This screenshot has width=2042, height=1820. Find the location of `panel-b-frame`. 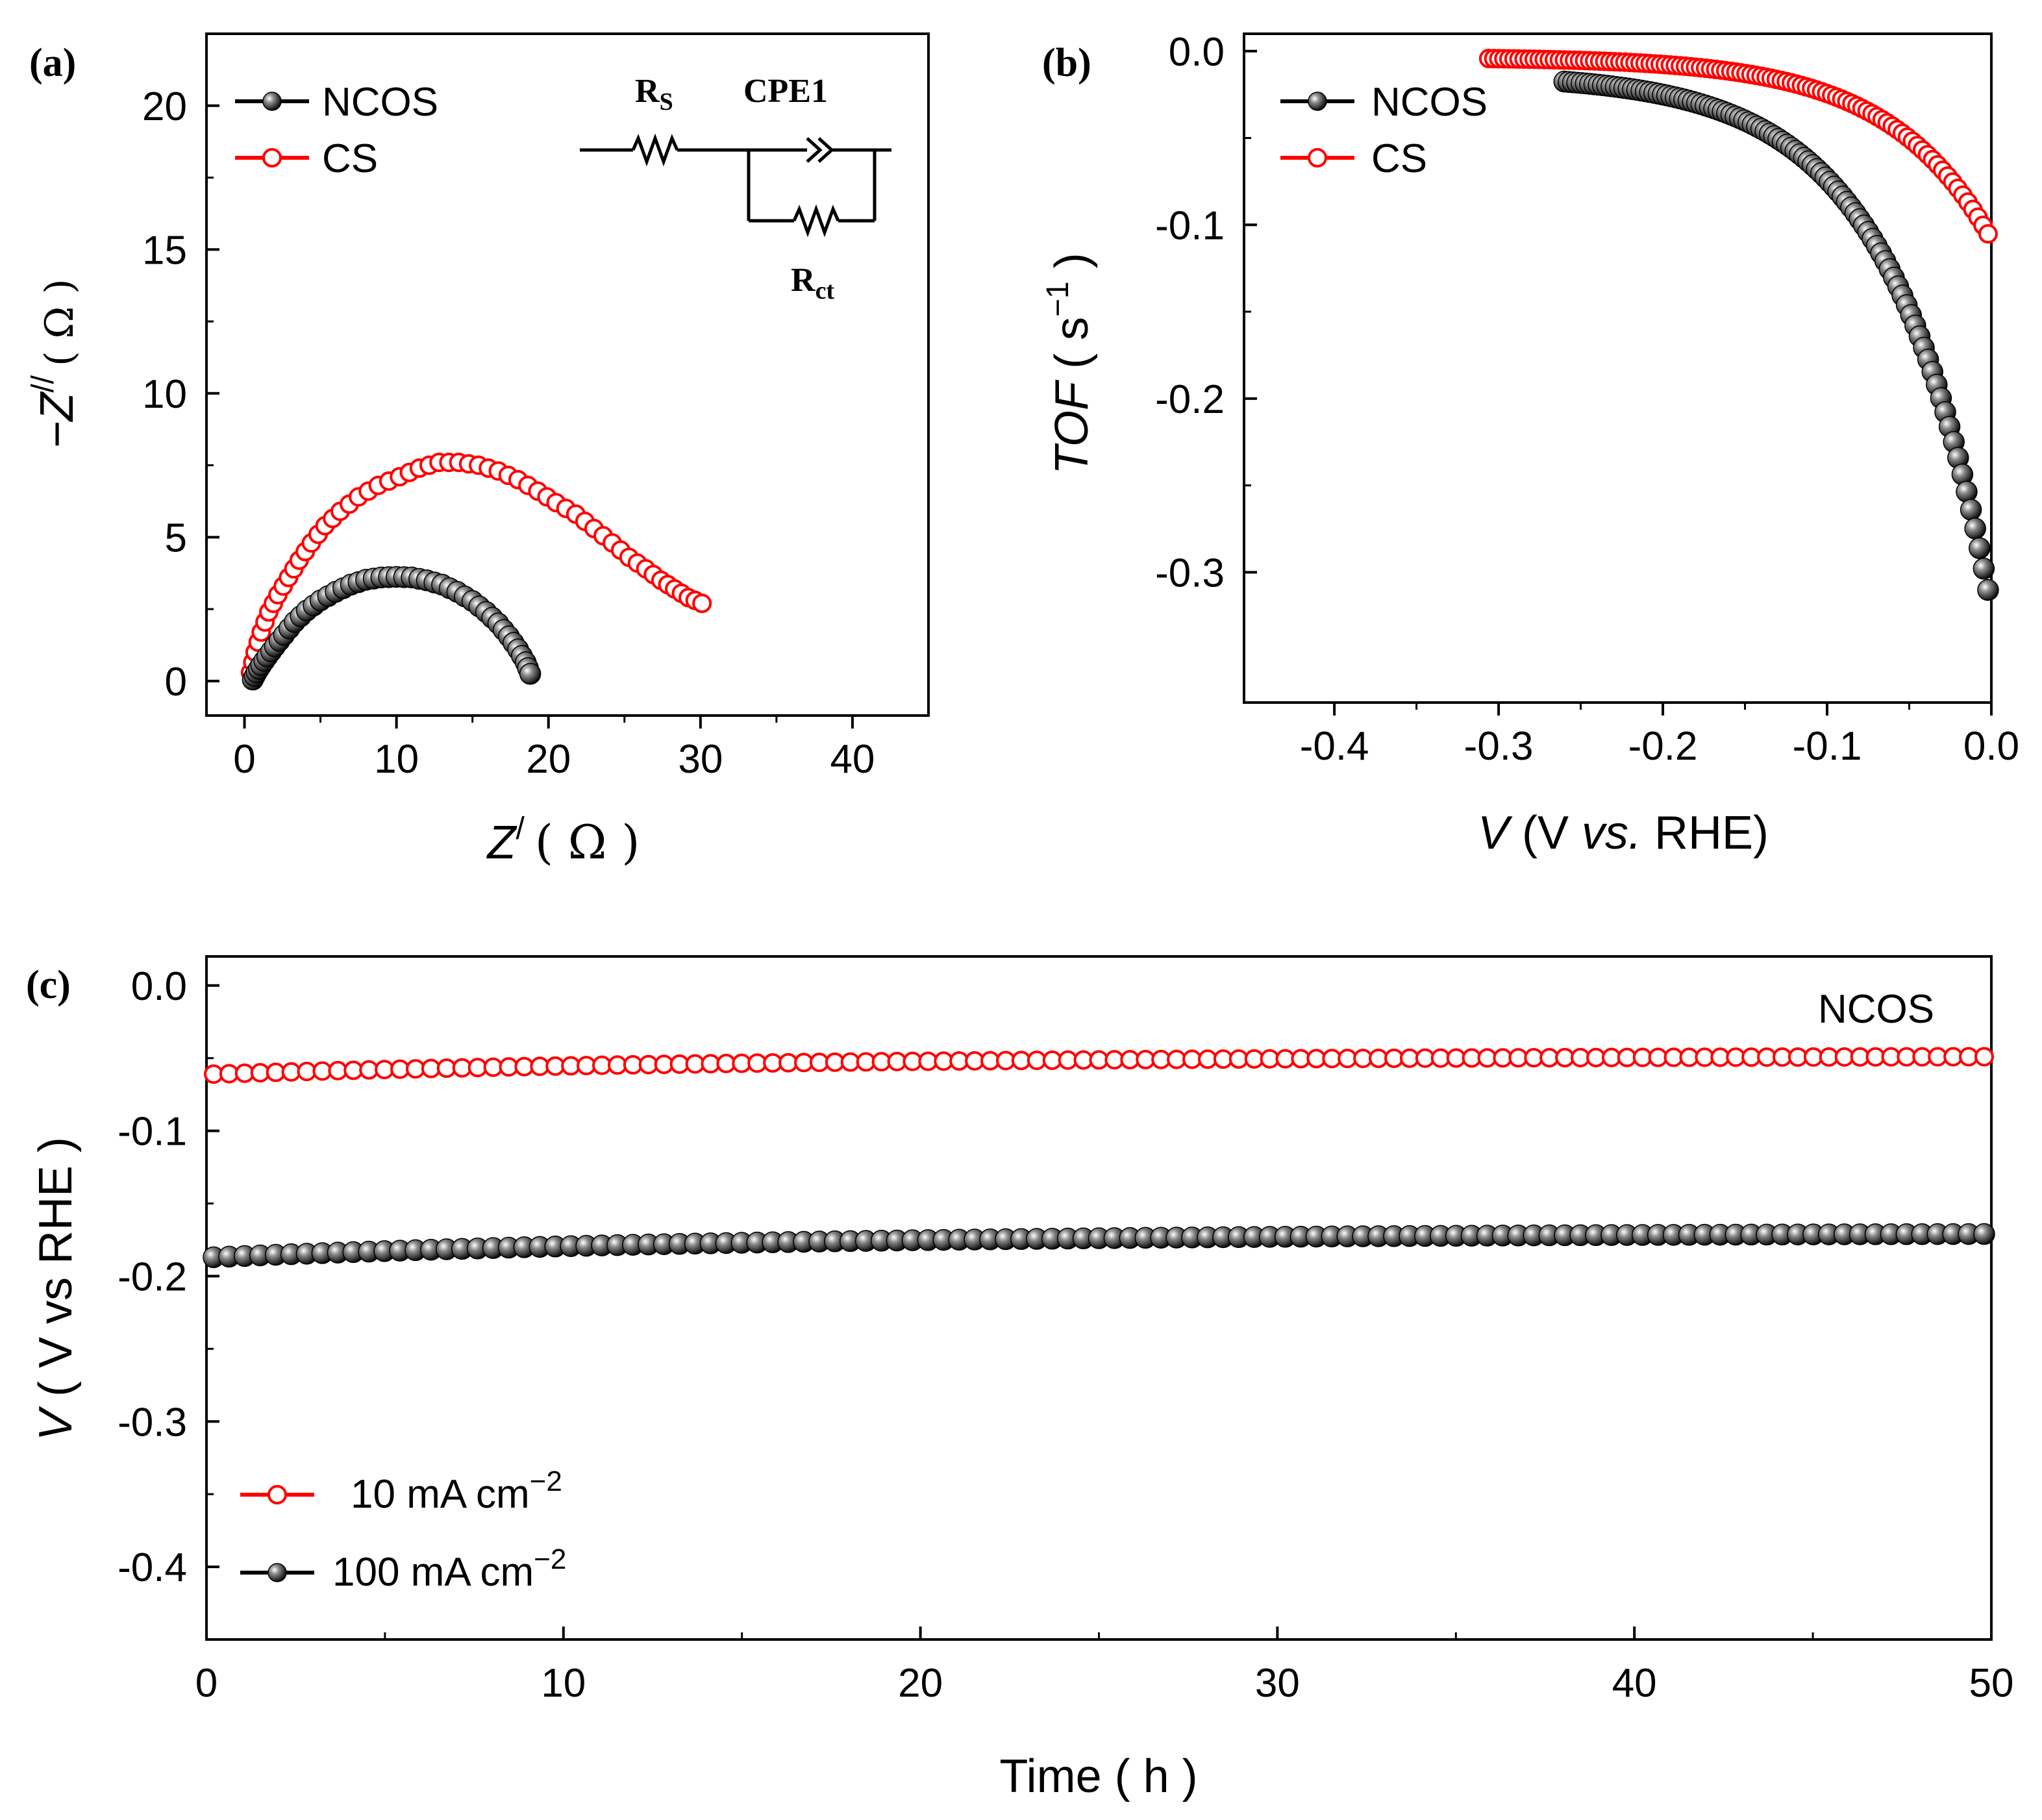

panel-b-frame is located at coordinates (1618, 368).